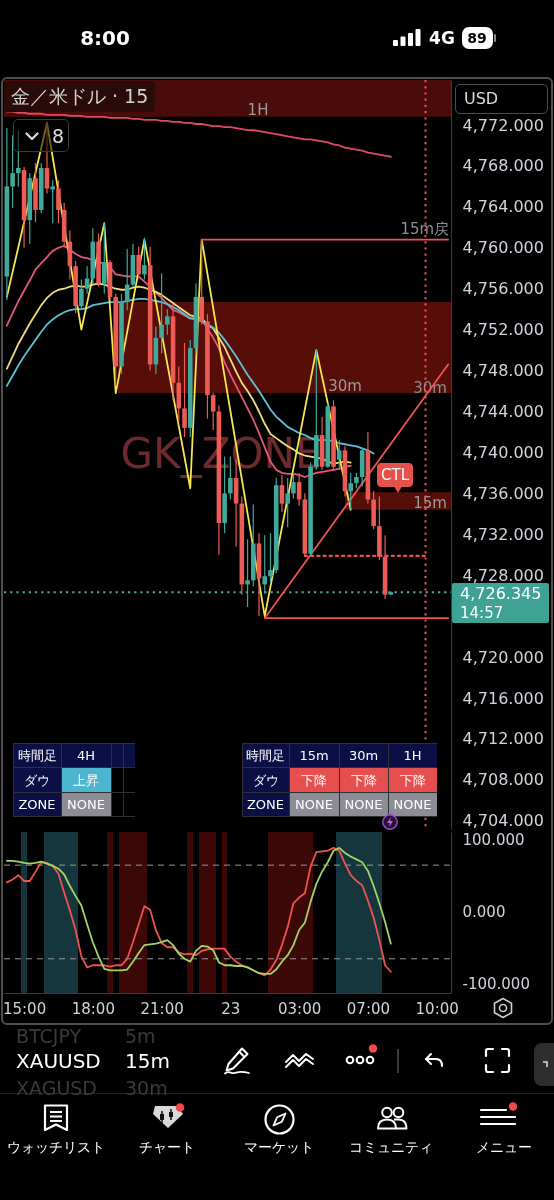 This screenshot has width=554, height=1200. I want to click on annotation: 上昇, so click(86, 780).